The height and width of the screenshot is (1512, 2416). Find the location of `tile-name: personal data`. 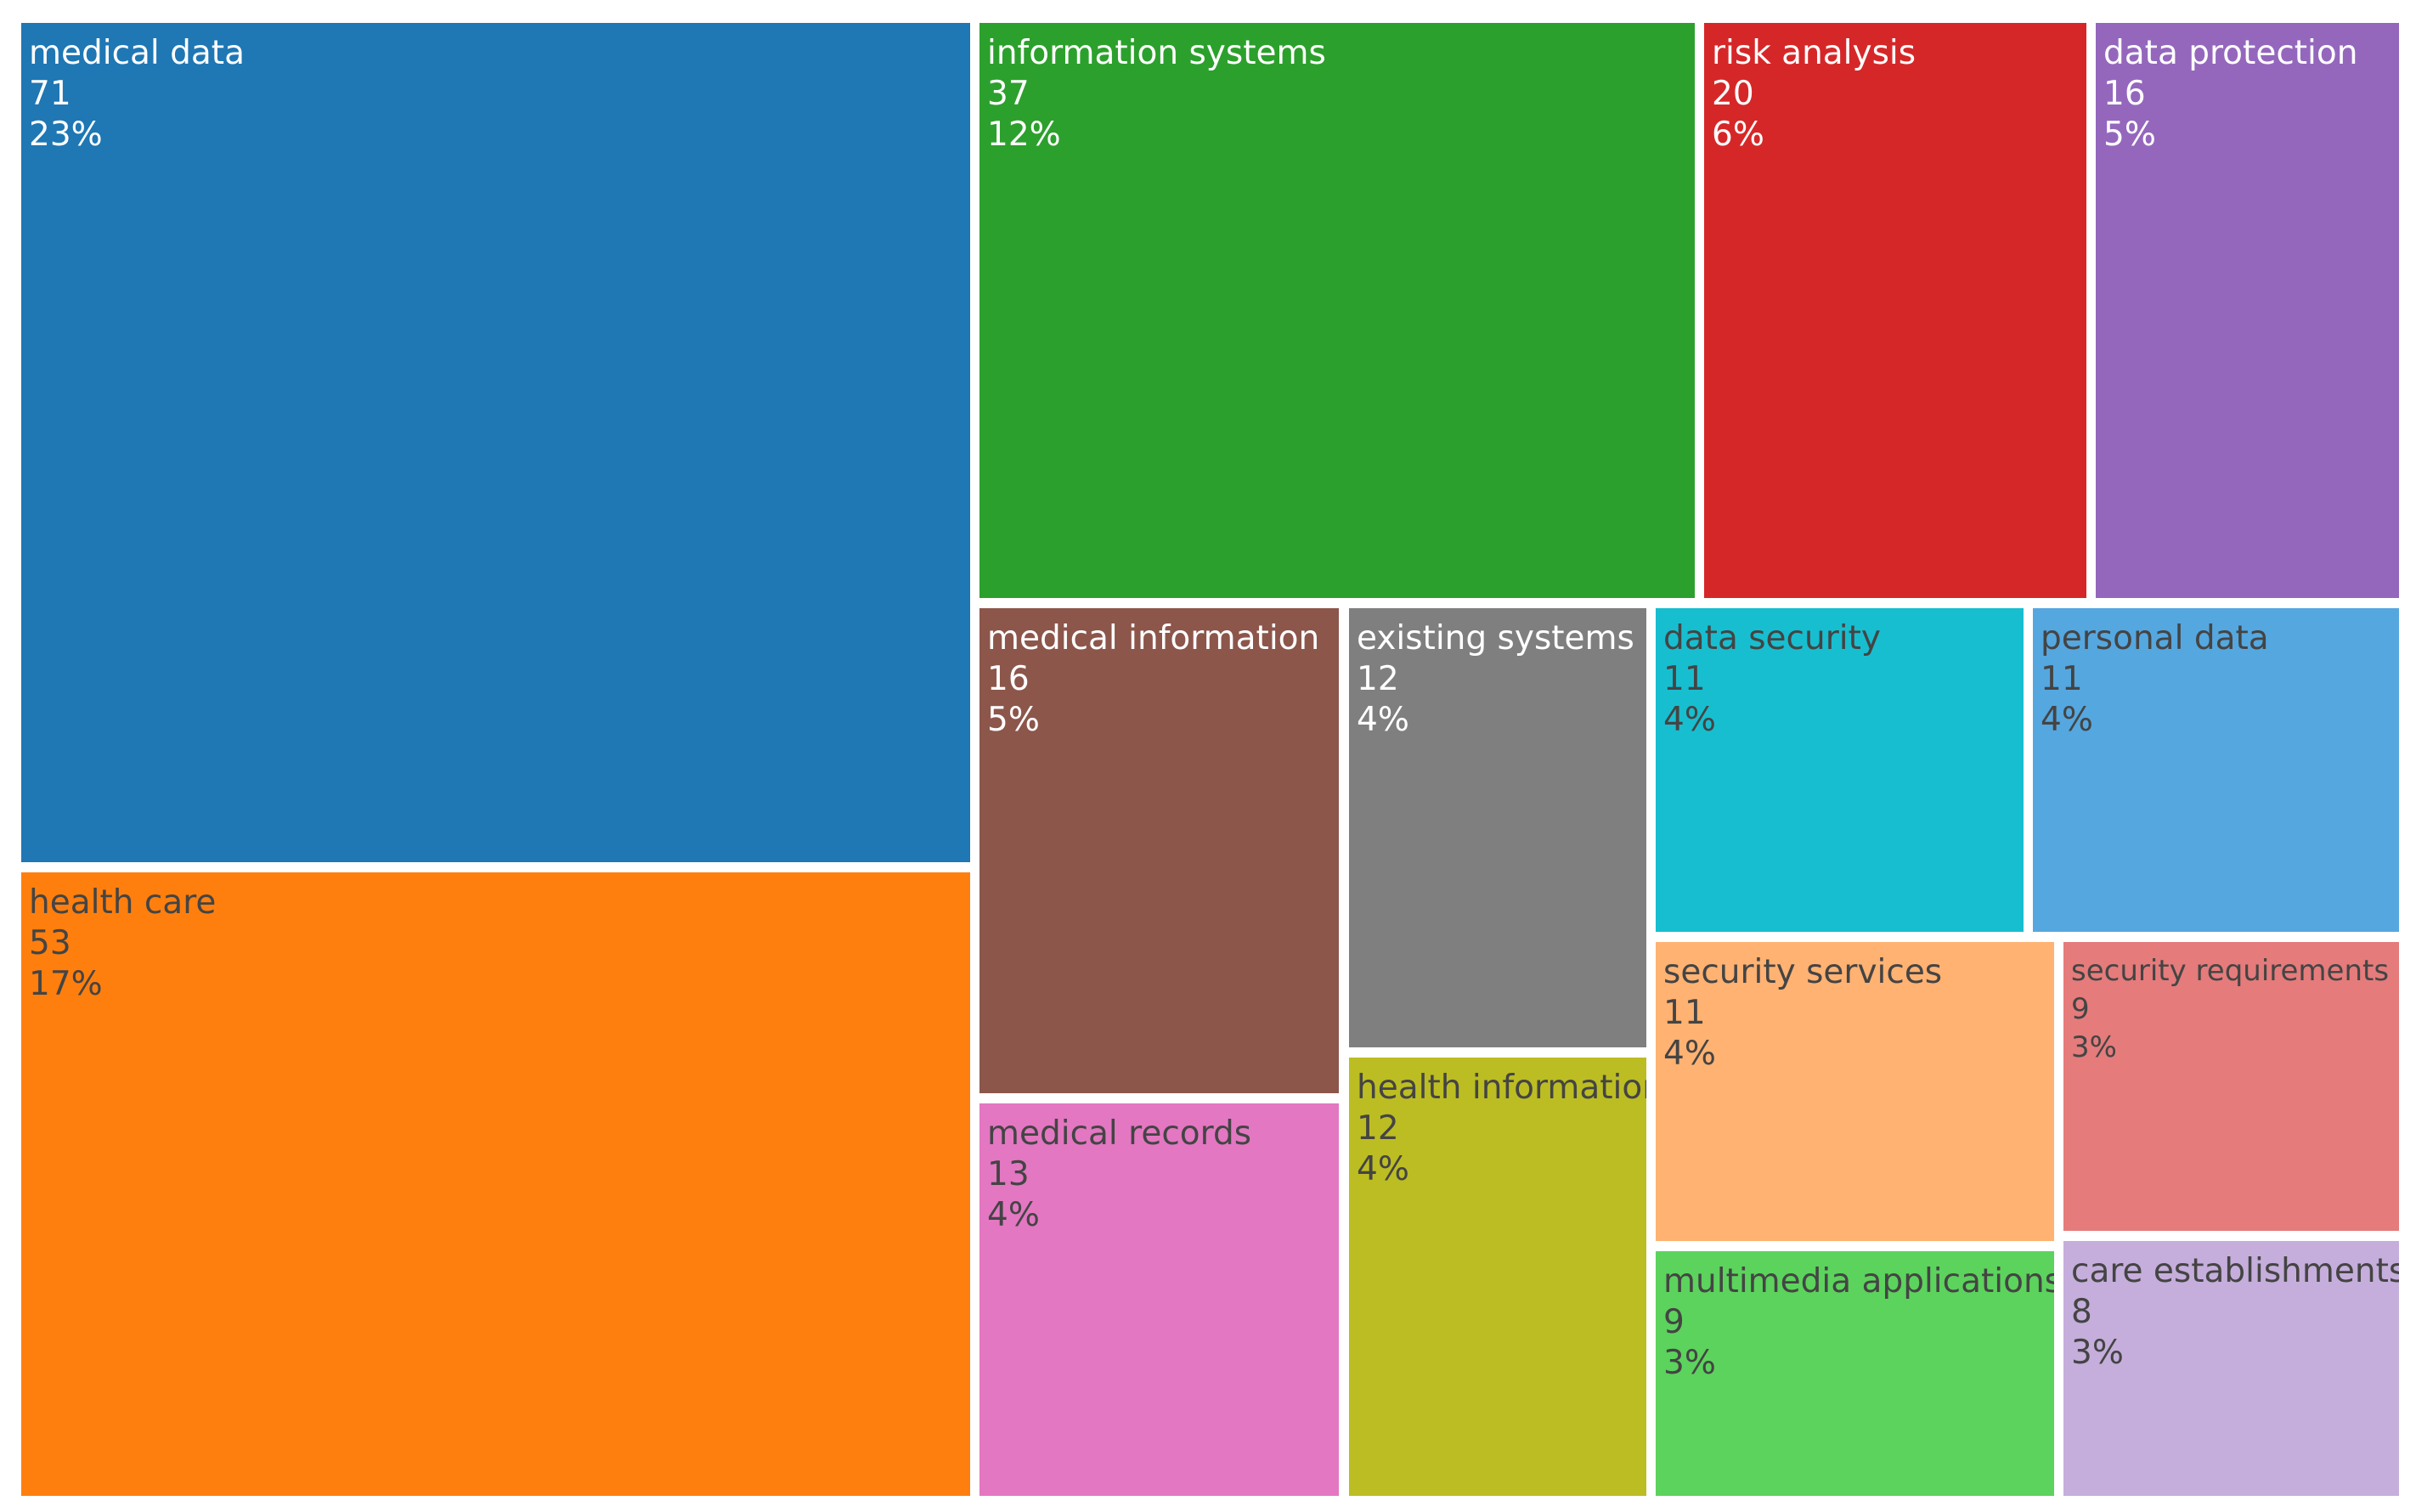

tile-name: personal data is located at coordinates (2155, 638).